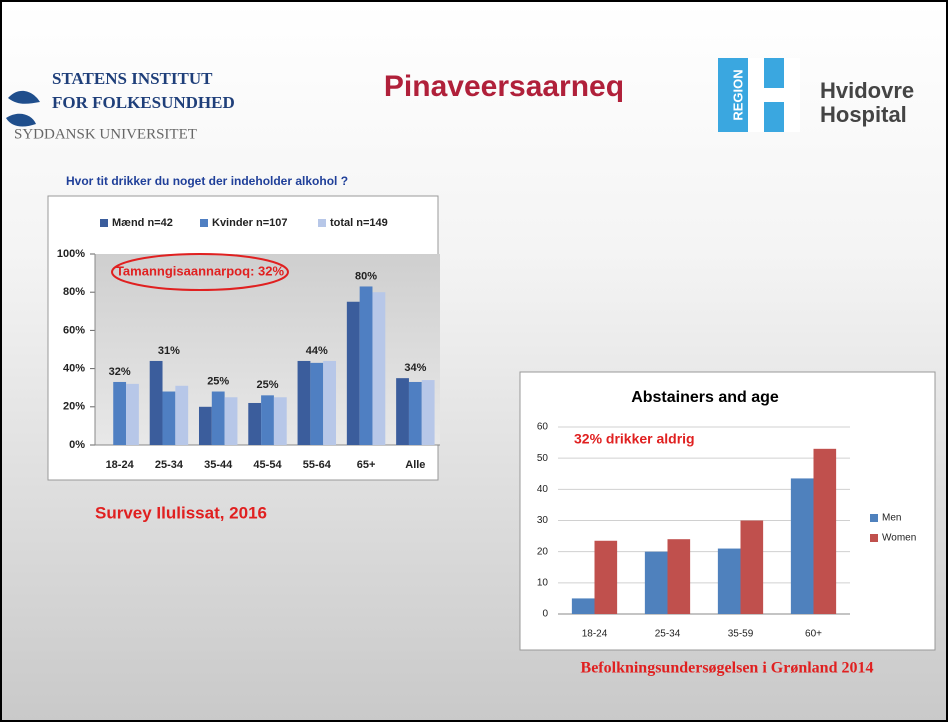  I want to click on logo-text: SYDDANSK UNIVERSITET, so click(105, 134).